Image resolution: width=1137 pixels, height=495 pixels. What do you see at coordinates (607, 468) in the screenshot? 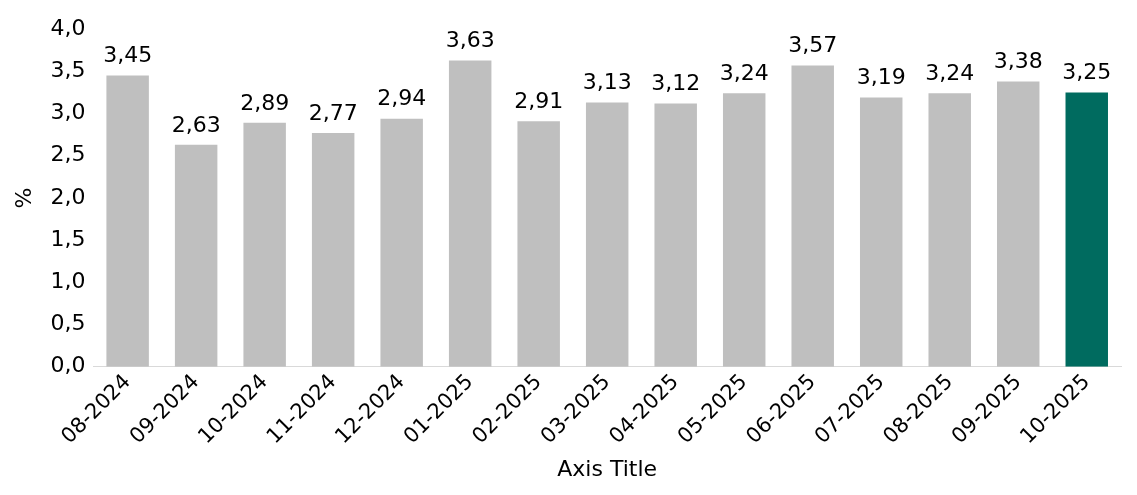
I see `x-axis-title: Axis Title` at bounding box center [607, 468].